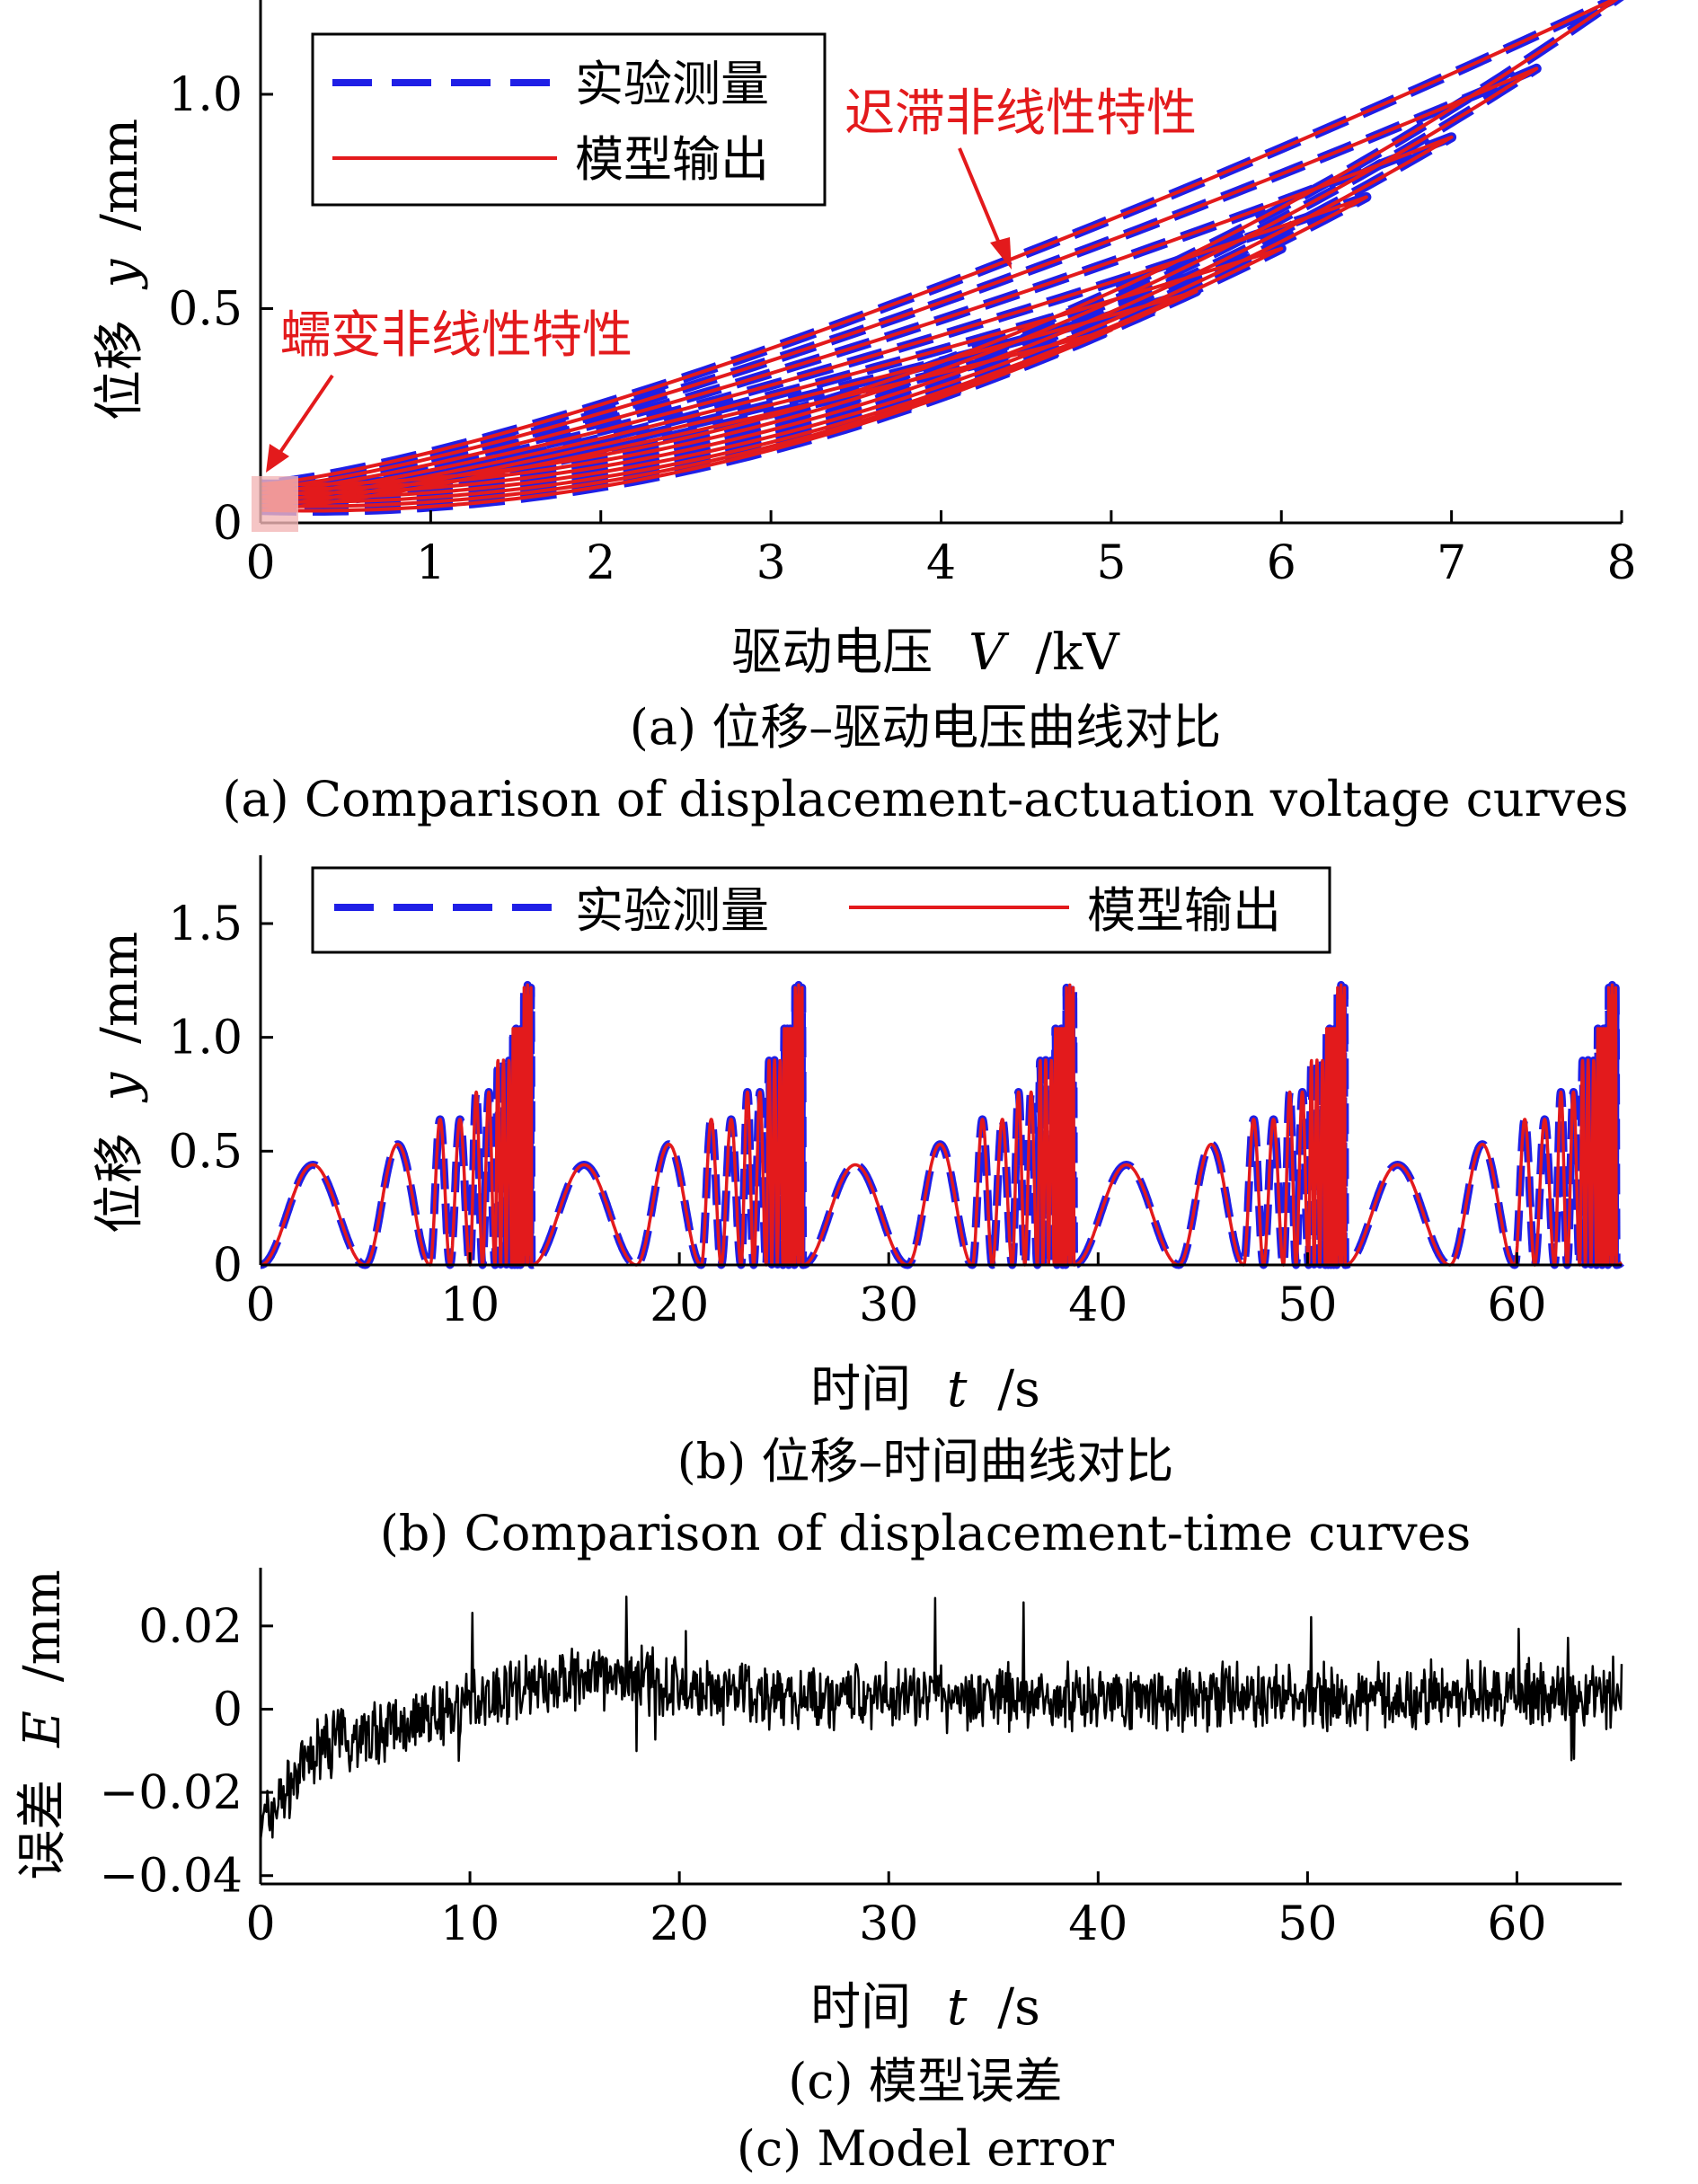 This screenshot has width=1698, height=2184. I want to click on hysteresis-arrow, so click(982, 202).